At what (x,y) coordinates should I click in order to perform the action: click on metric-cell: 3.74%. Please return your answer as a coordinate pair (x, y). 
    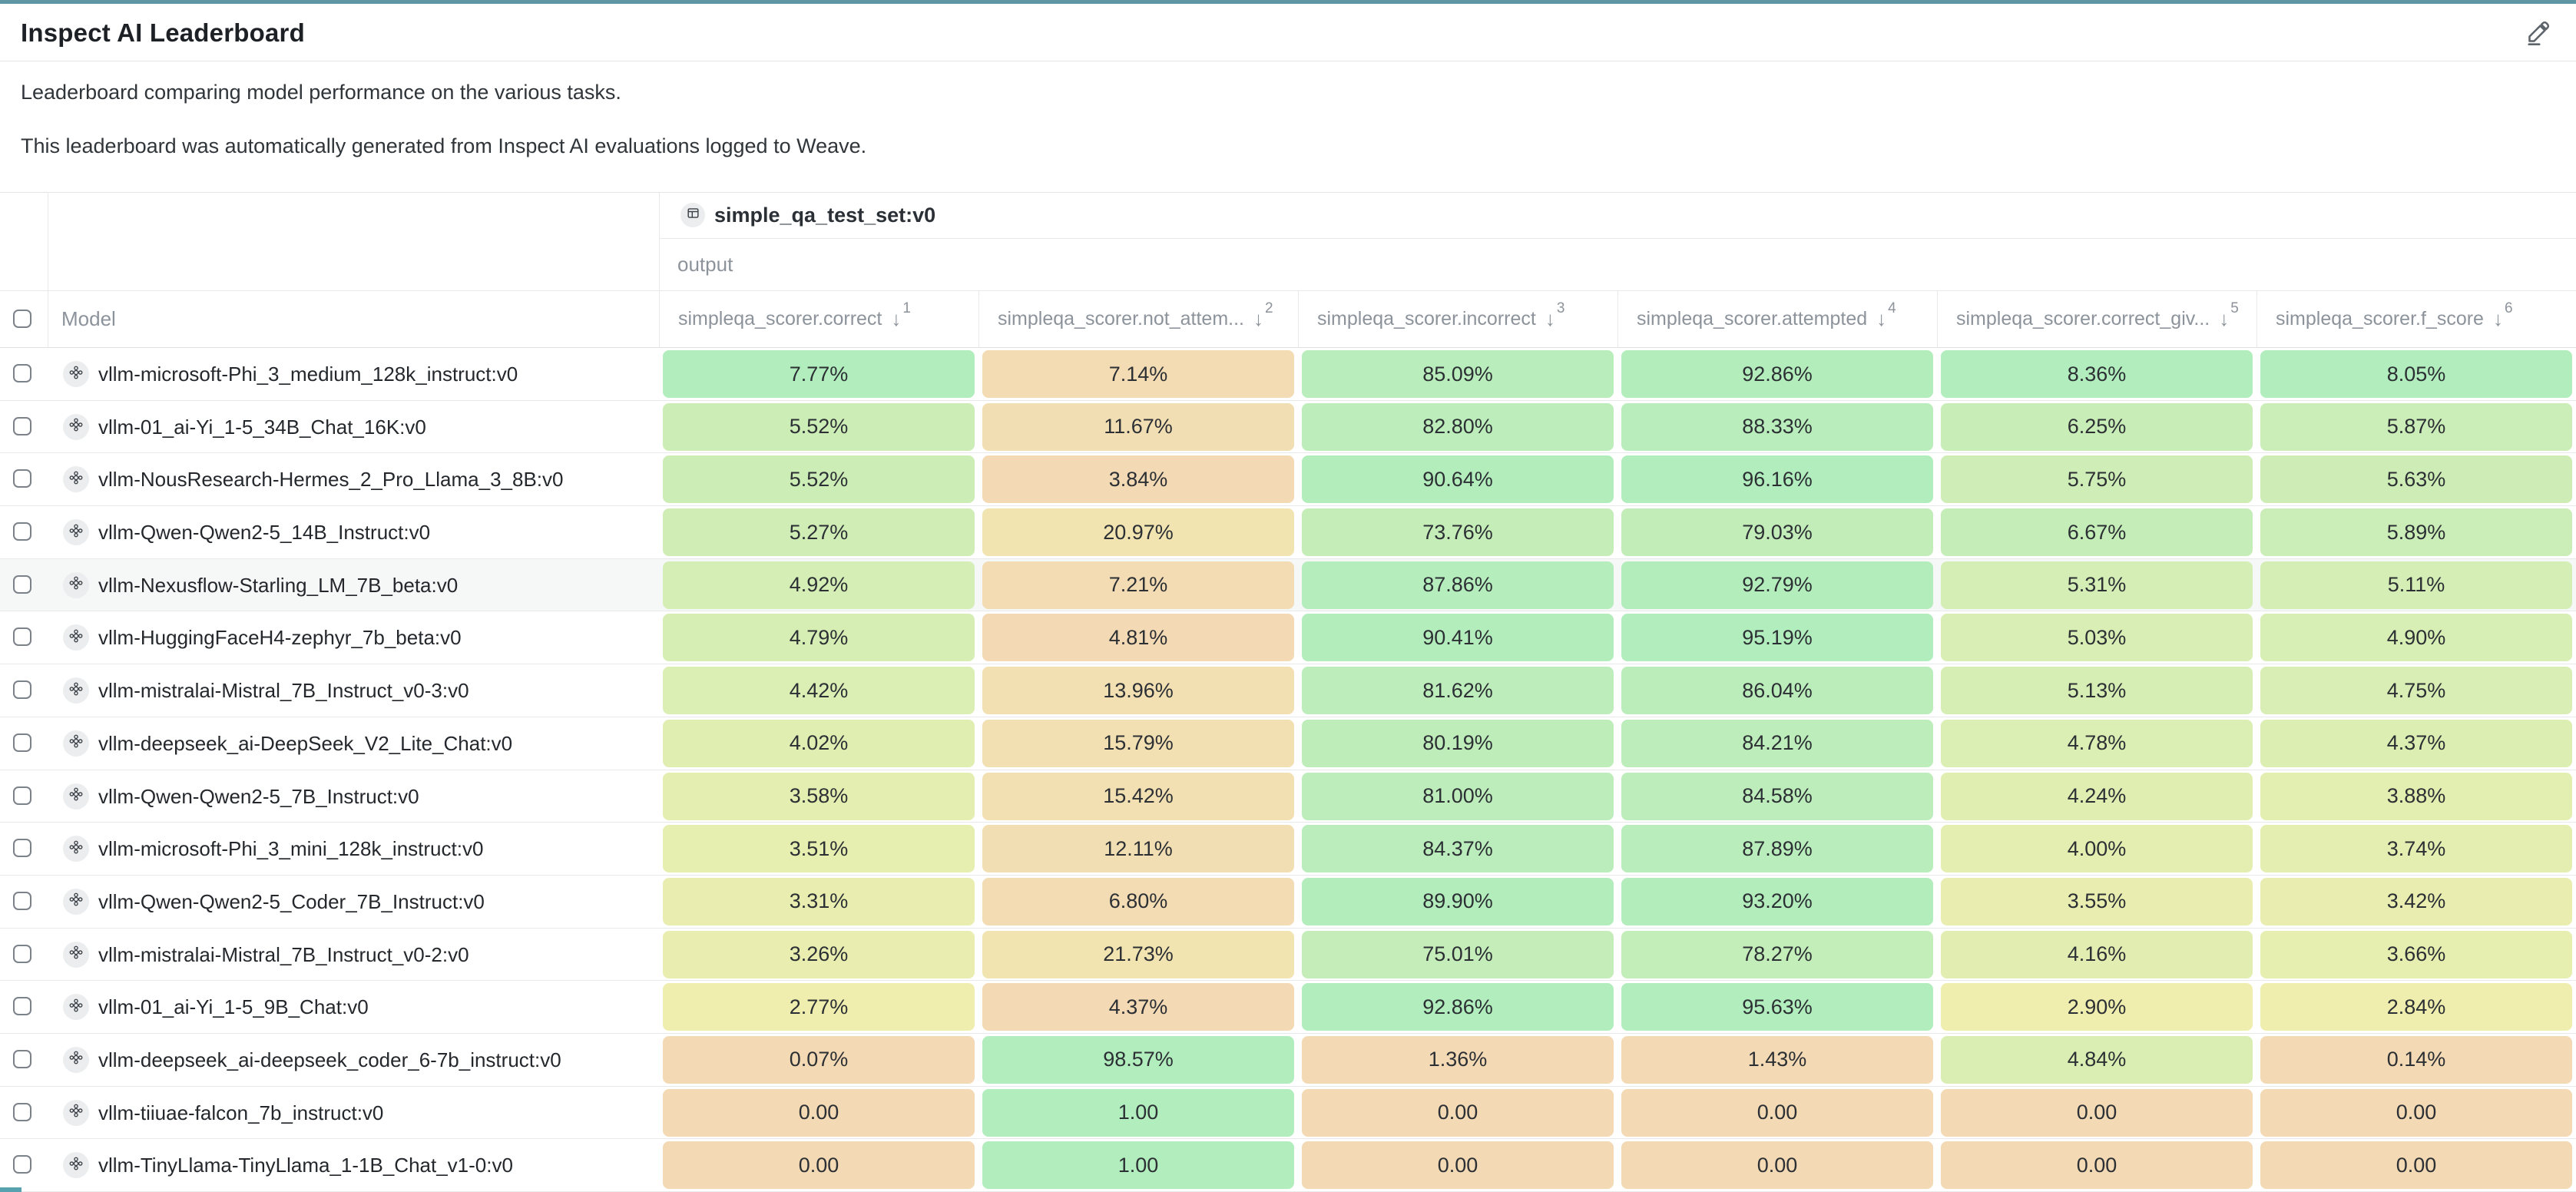
    Looking at the image, I should click on (2416, 849).